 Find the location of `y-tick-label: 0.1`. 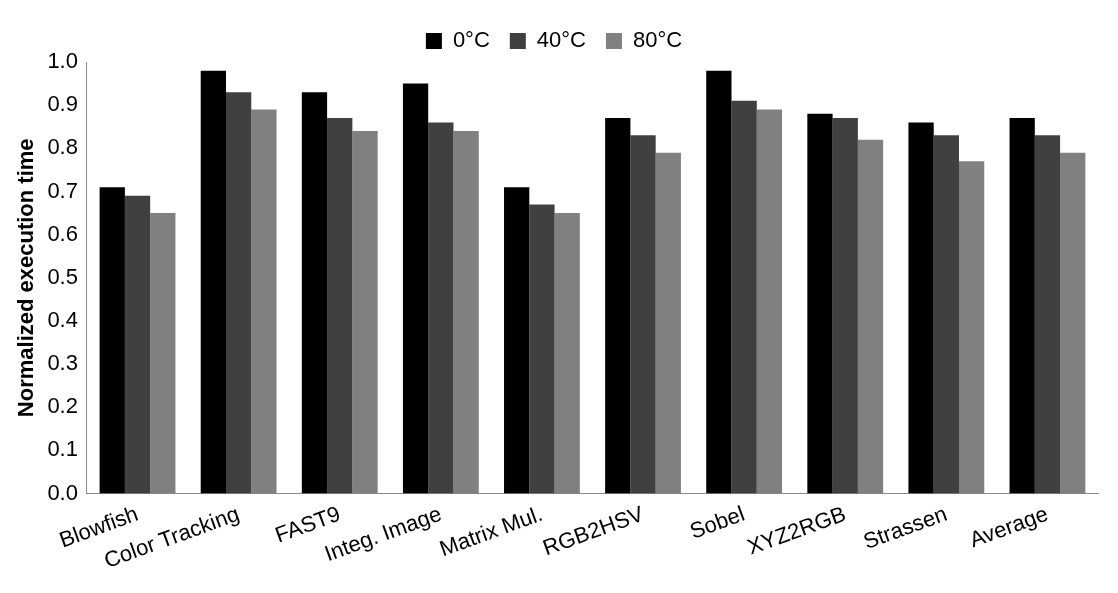

y-tick-label: 0.1 is located at coordinates (62, 449).